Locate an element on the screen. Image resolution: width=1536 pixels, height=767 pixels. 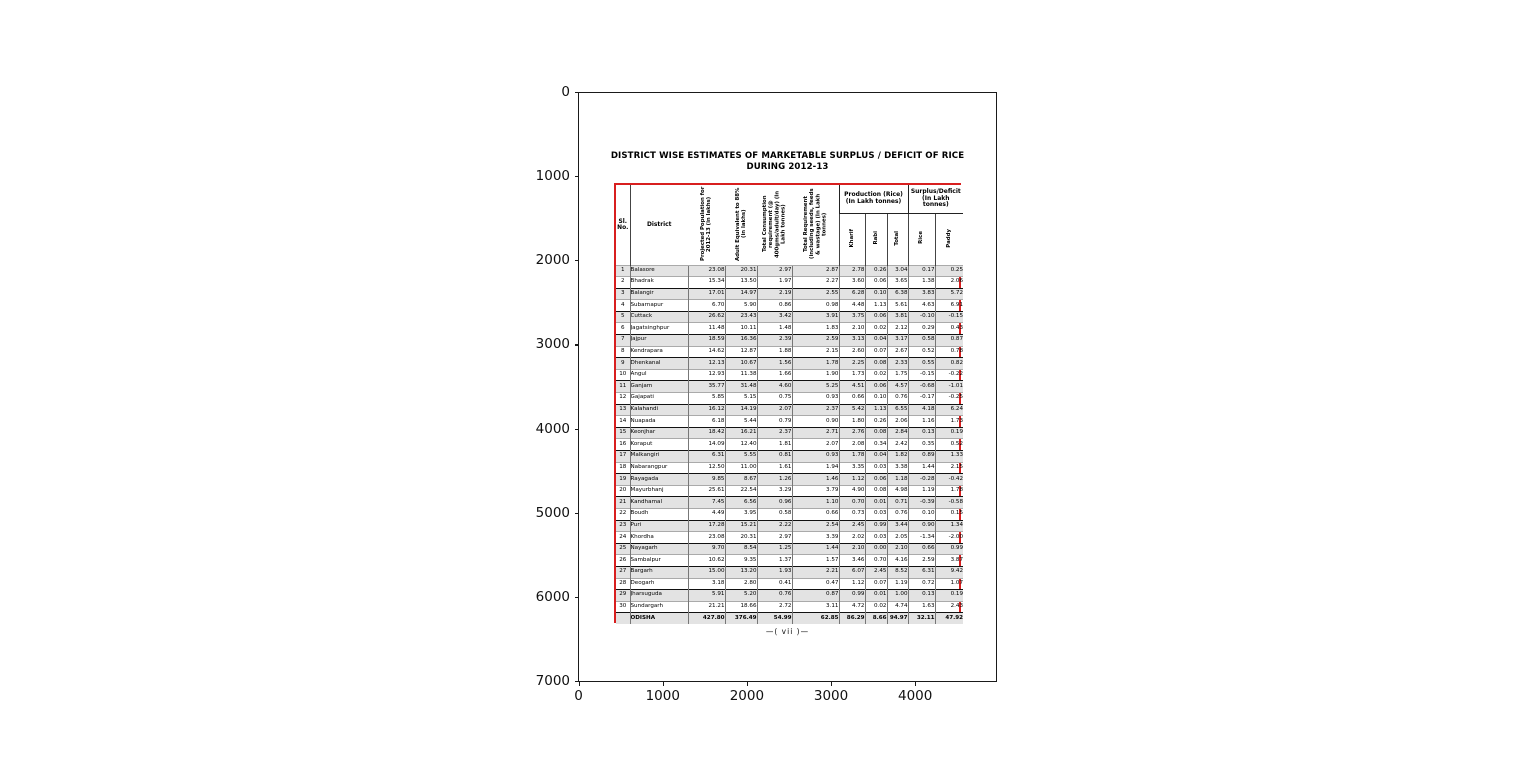
cell-value: 2.71 is located at coordinates (815, 432).